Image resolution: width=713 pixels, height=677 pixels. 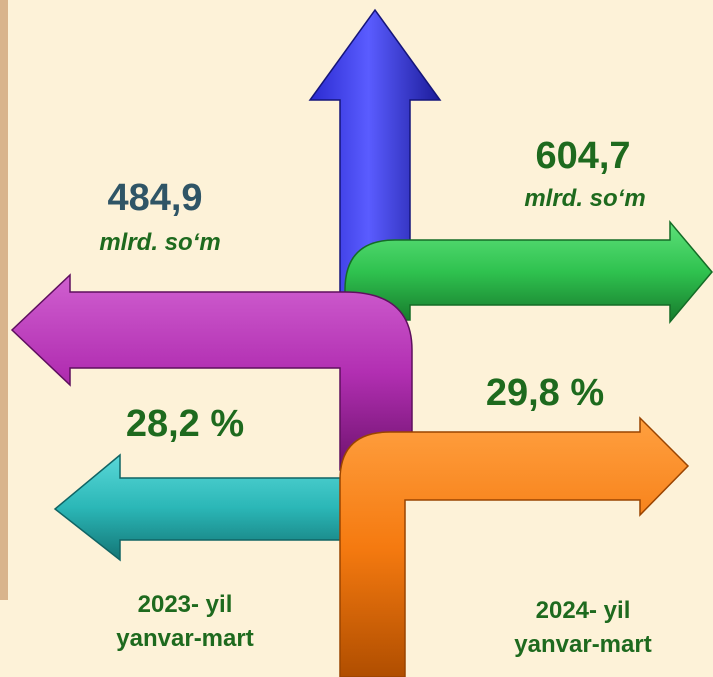 I want to click on left-share: 28,2 %, so click(x=185, y=424).